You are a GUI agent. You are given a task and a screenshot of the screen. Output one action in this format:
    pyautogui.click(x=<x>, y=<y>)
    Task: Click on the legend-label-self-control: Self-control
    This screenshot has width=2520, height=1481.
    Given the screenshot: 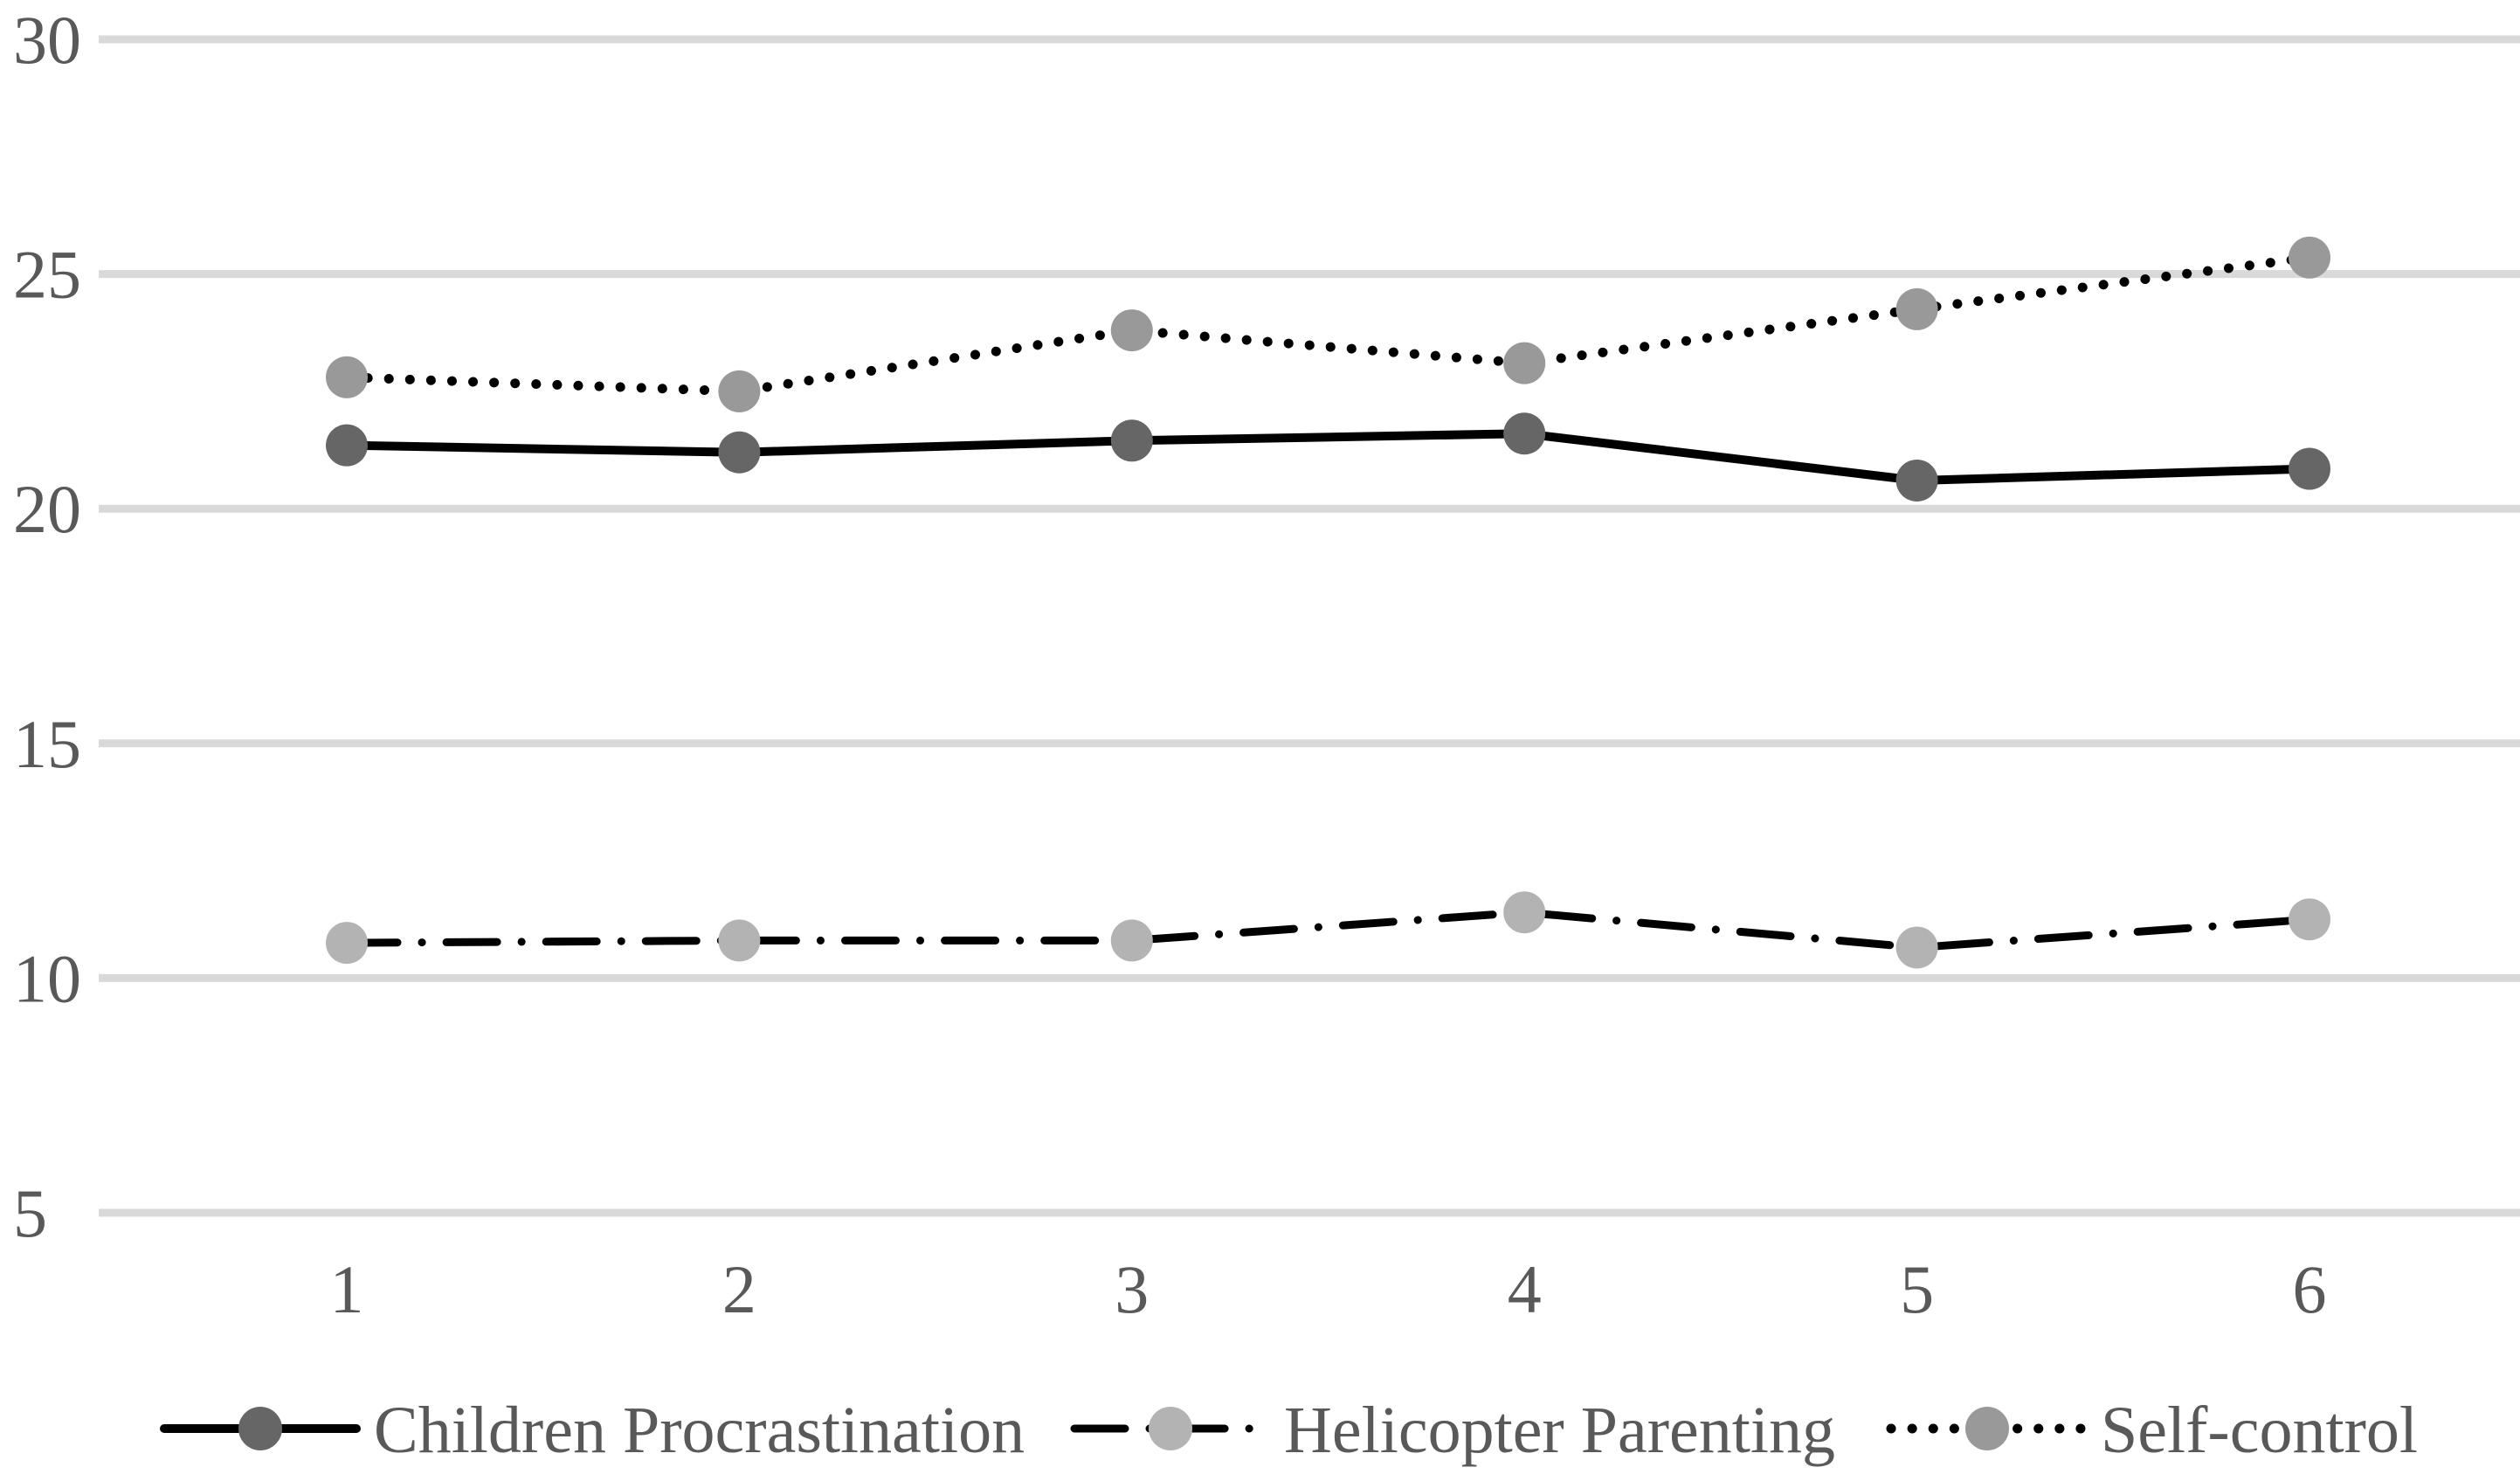 What is the action you would take?
    pyautogui.click(x=2259, y=1430)
    